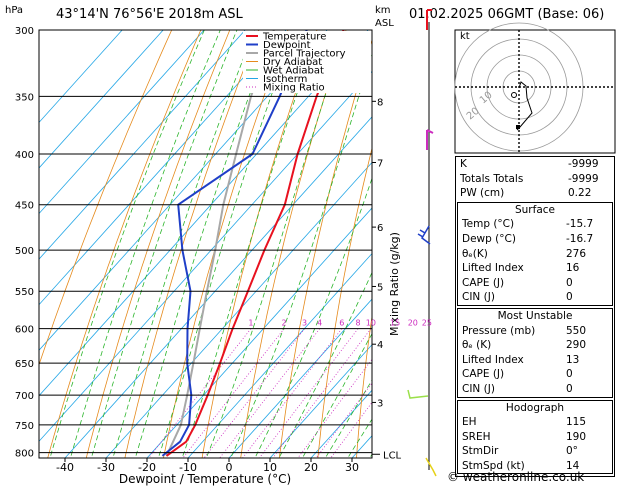 Image resolution: width=629 pixels, height=486 pixels. I want to click on legend-label: Dewpoint, so click(287, 45).